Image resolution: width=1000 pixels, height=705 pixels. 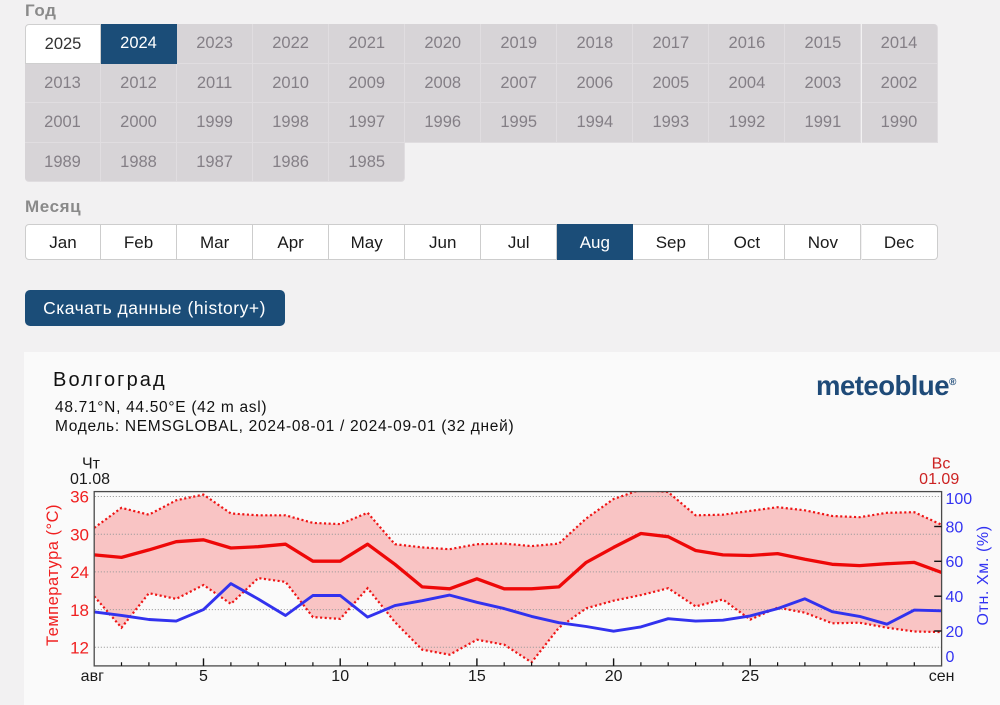 I want to click on svg-text: 15, so click(x=477, y=676).